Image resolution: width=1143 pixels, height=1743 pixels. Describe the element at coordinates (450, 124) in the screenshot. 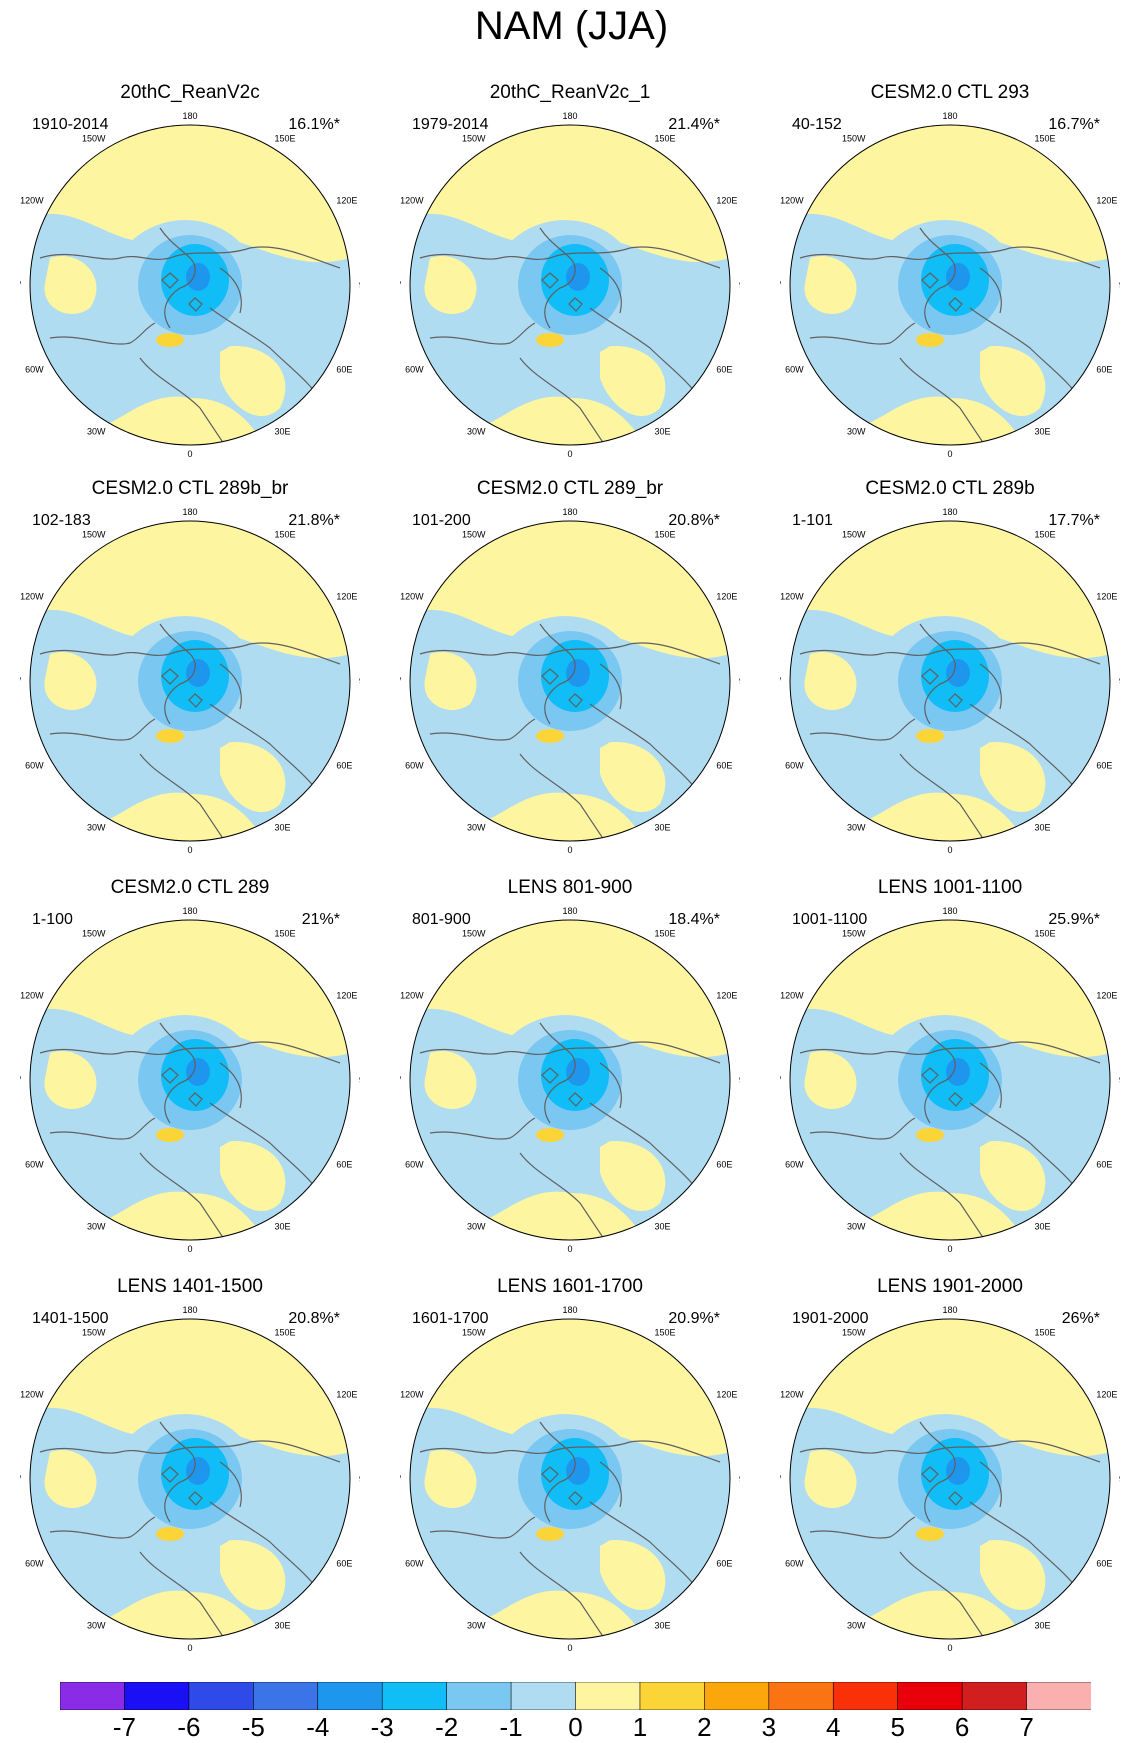

I see `panel-period: 1979-2014` at that location.